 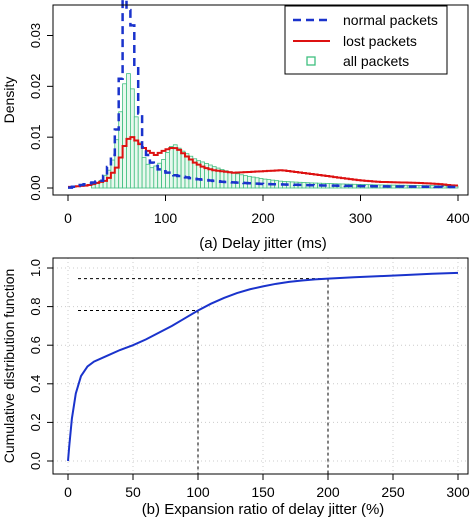 I want to click on x-tick-label-a: 100, so click(x=166, y=218).